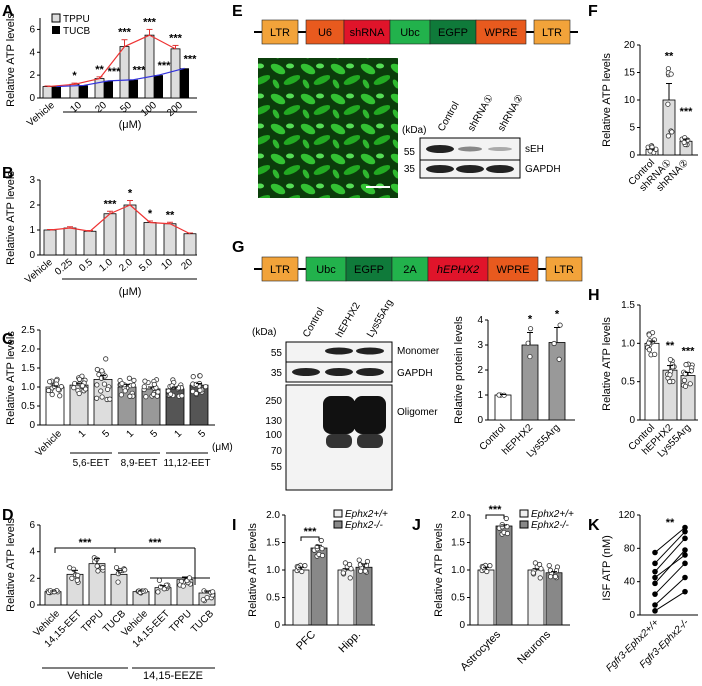  What do you see at coordinates (91, 463) in the screenshot?
I see `c-group-5-6-eet: 5,6-EET` at bounding box center [91, 463].